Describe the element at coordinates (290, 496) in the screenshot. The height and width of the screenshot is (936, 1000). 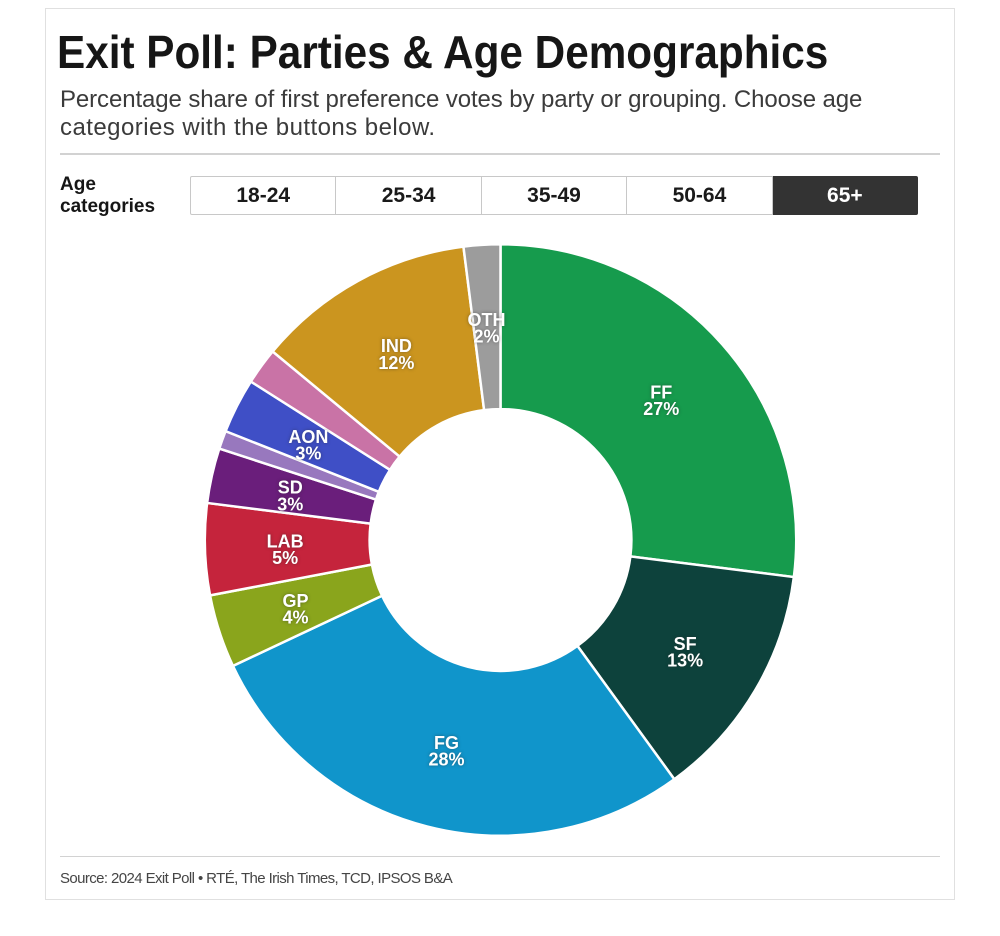
I see `svg-text:SD3%: SD 3%` at that location.